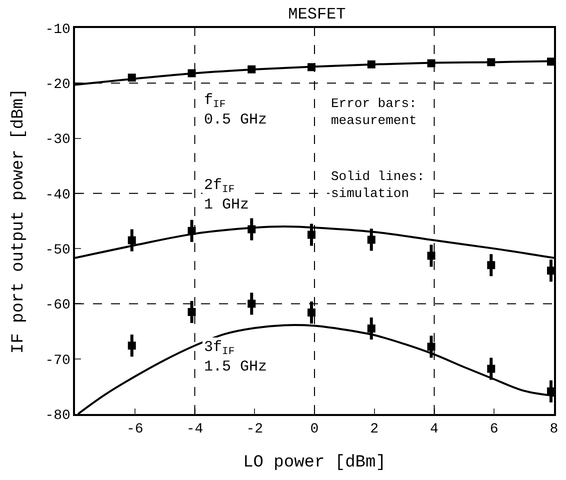 The width and height of the screenshot is (566, 480). I want to click on x-axis-title: LO power [dBm], so click(314, 462).